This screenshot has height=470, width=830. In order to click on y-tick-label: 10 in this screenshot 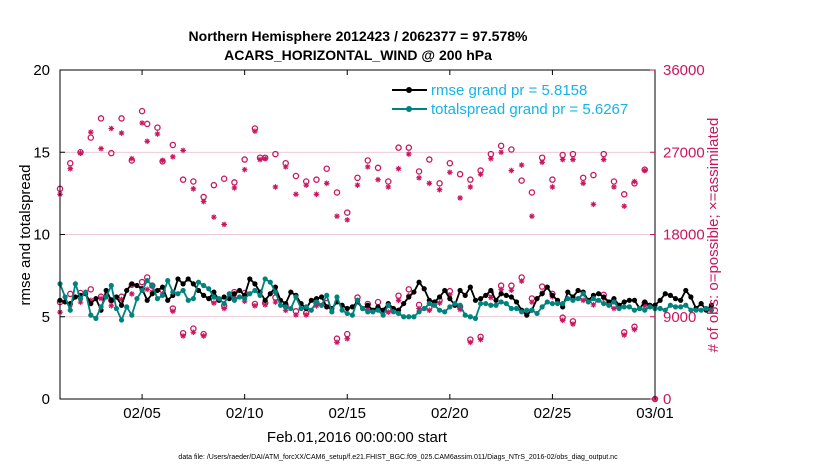, I will do `click(41, 235)`.